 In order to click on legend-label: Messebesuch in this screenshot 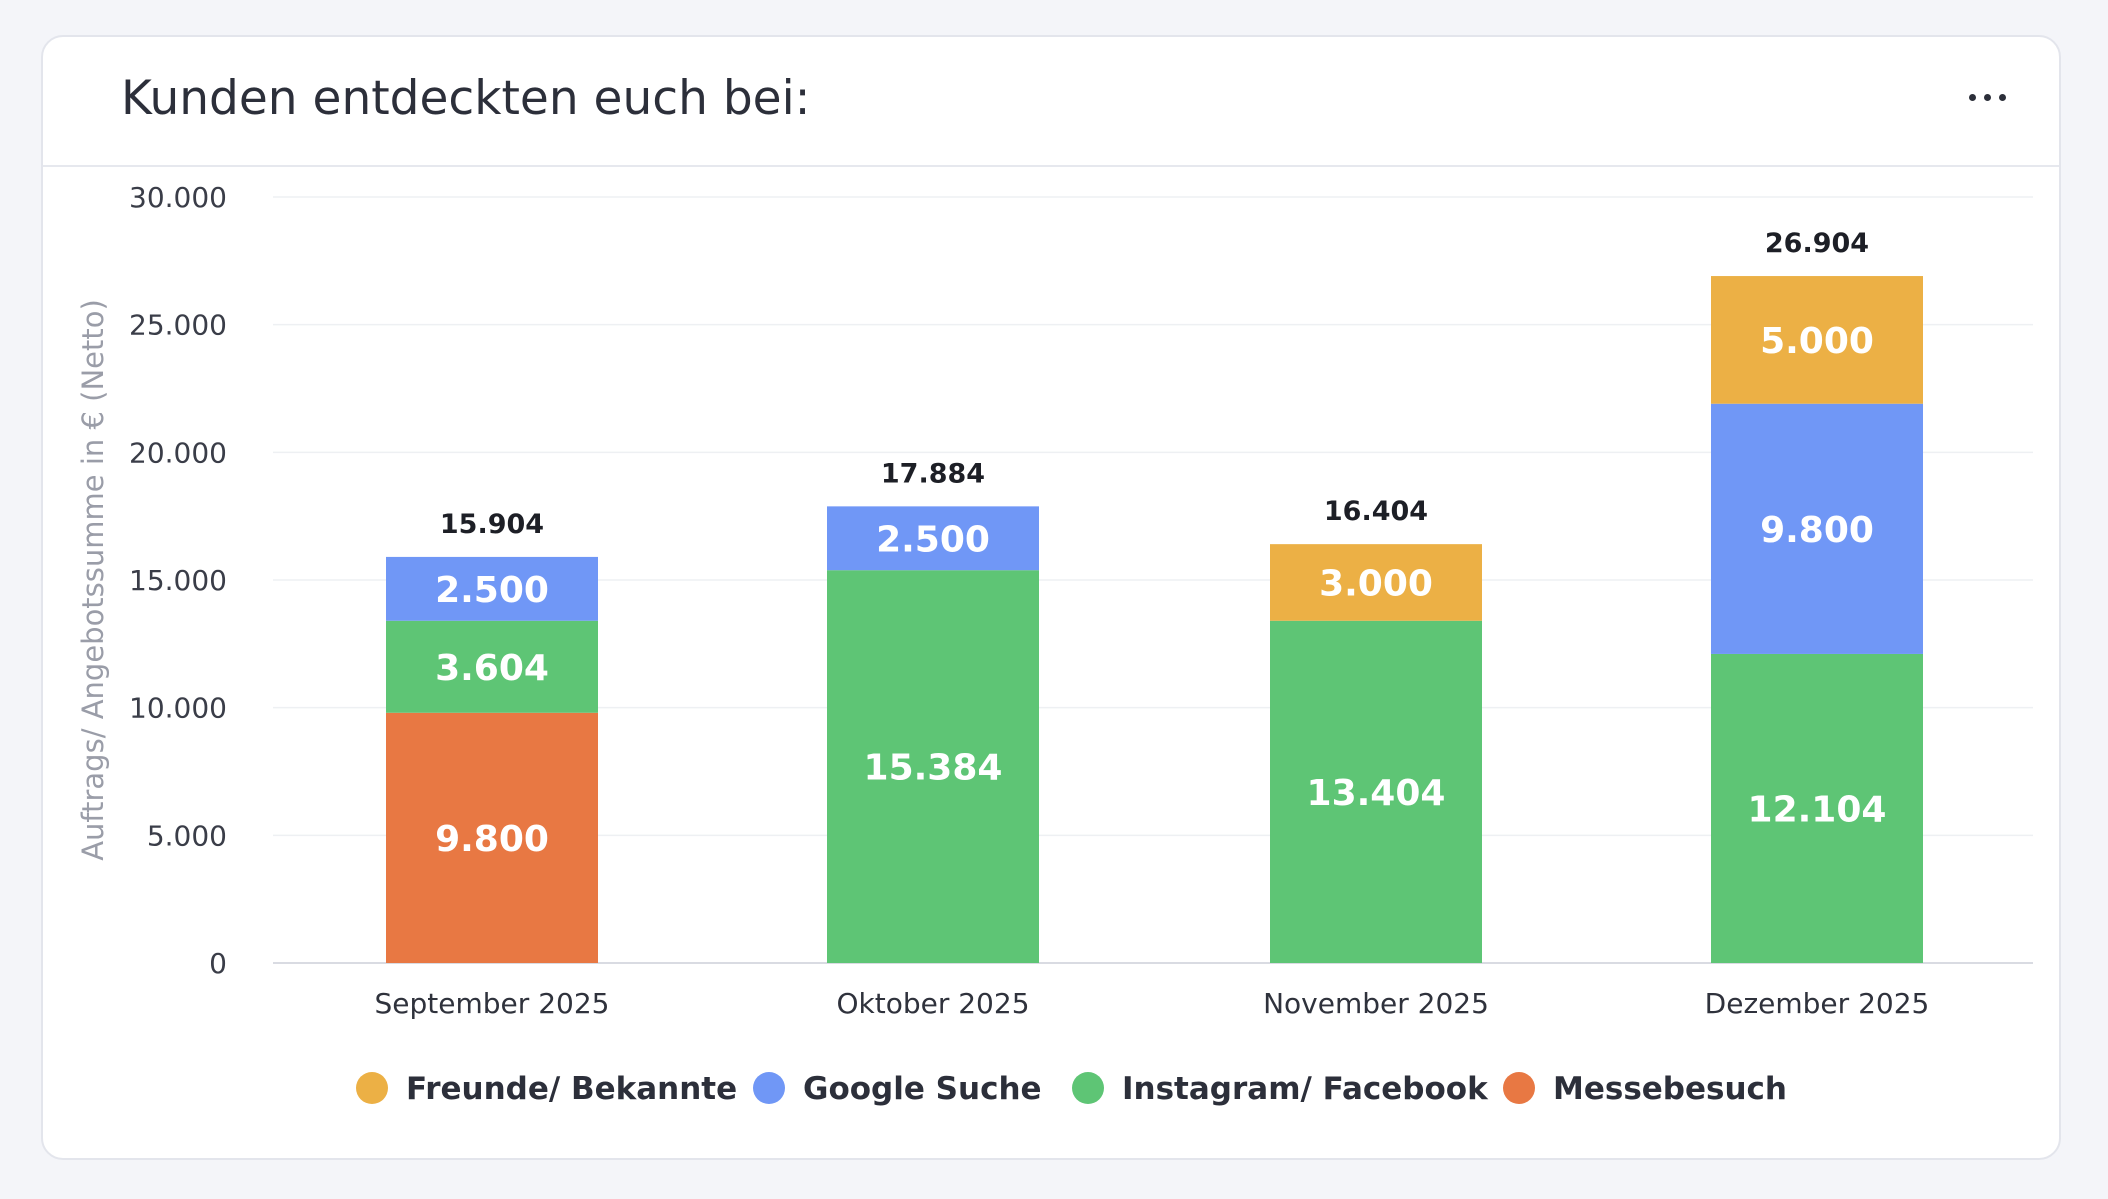, I will do `click(1670, 1089)`.